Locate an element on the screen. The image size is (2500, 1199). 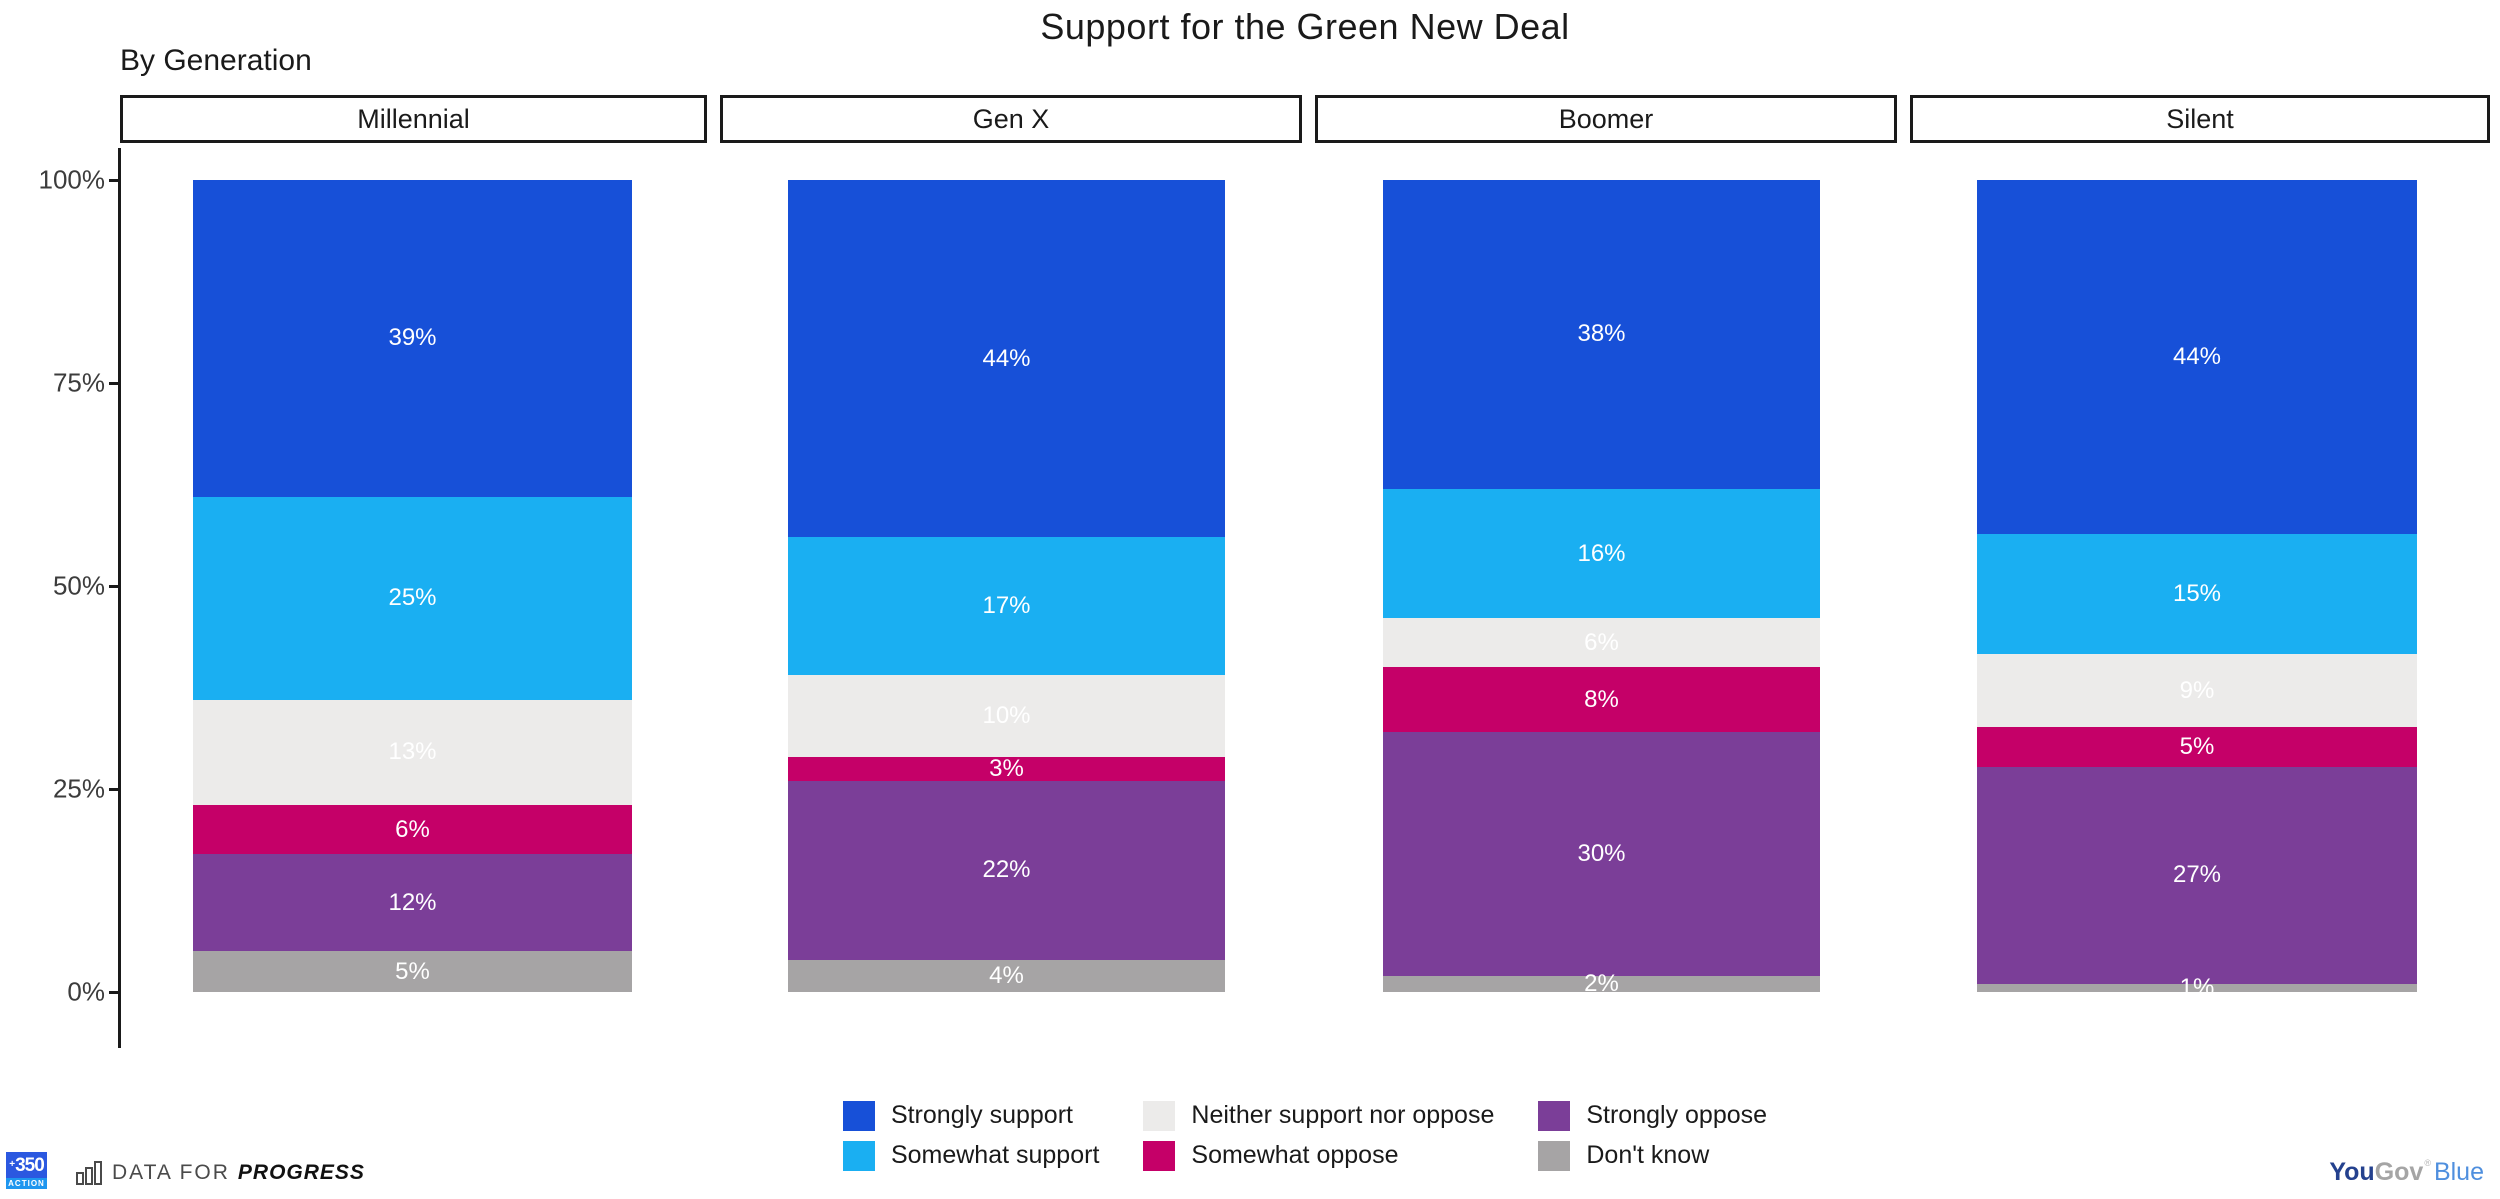
legend-item: Somewhat oppose is located at coordinates (1318, 1155).